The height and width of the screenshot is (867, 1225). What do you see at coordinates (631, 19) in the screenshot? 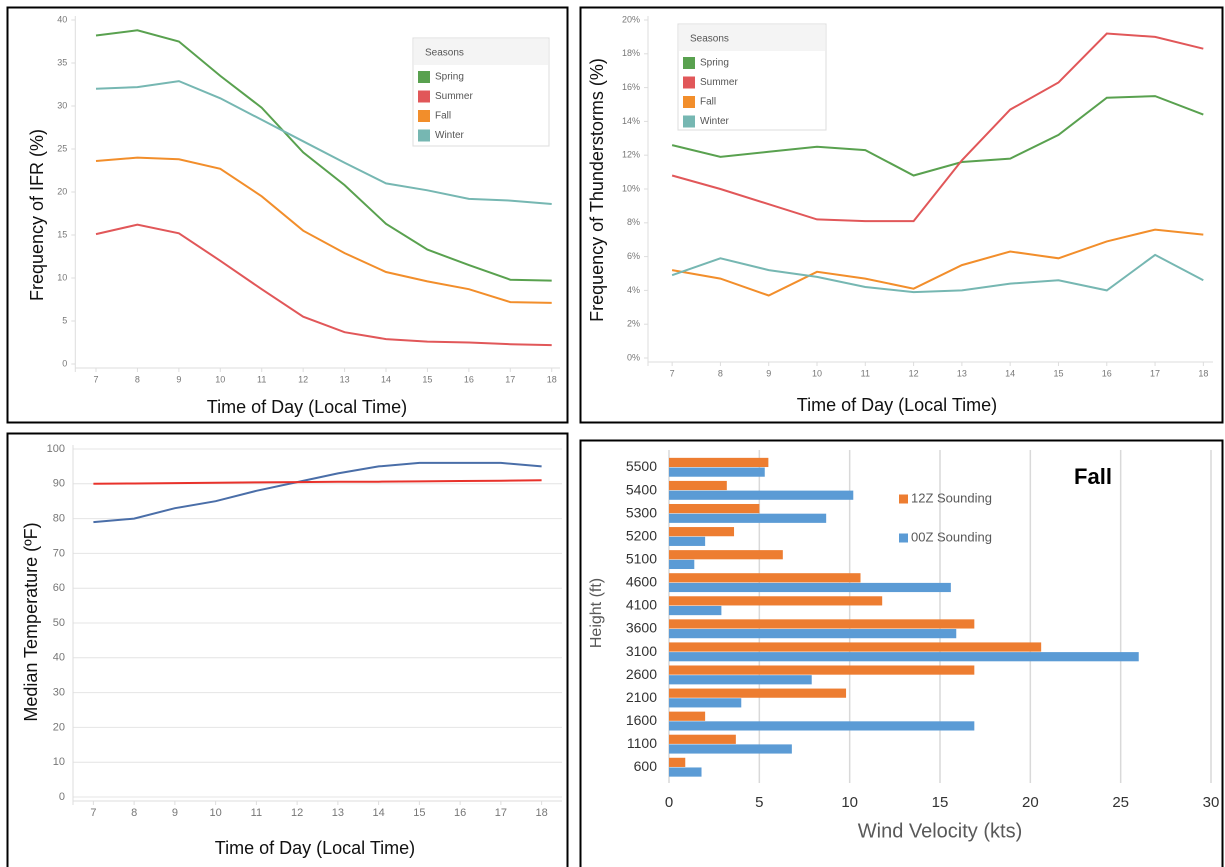
I see `y-tick-label: 20%` at bounding box center [631, 19].